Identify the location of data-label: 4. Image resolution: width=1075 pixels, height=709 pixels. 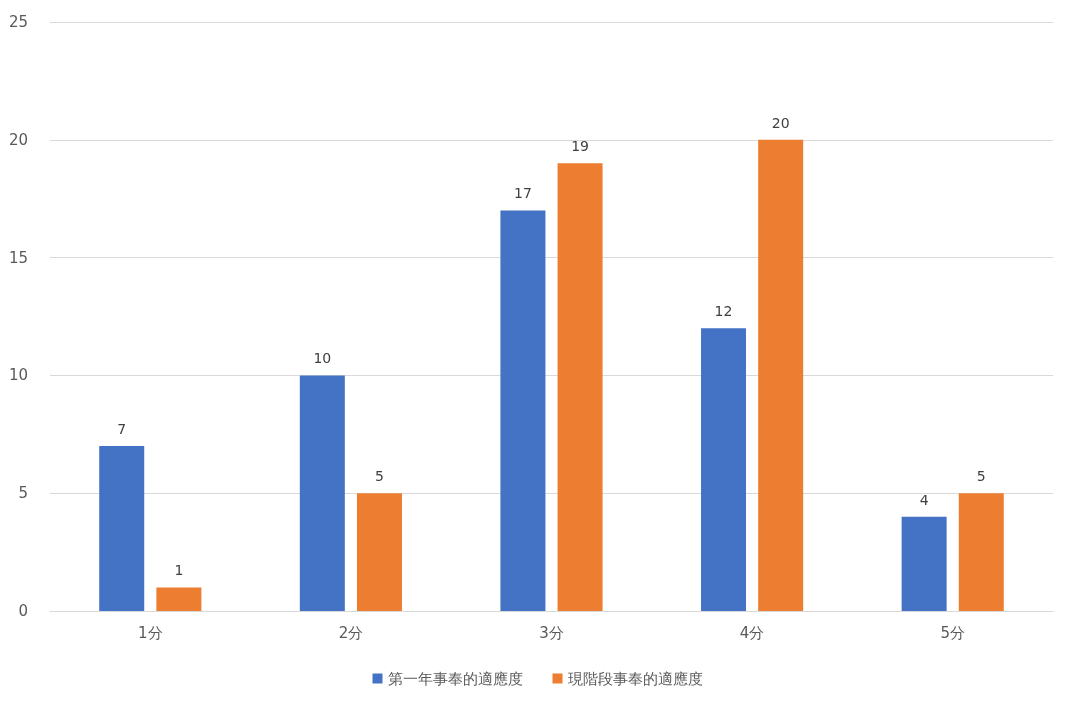
(924, 499).